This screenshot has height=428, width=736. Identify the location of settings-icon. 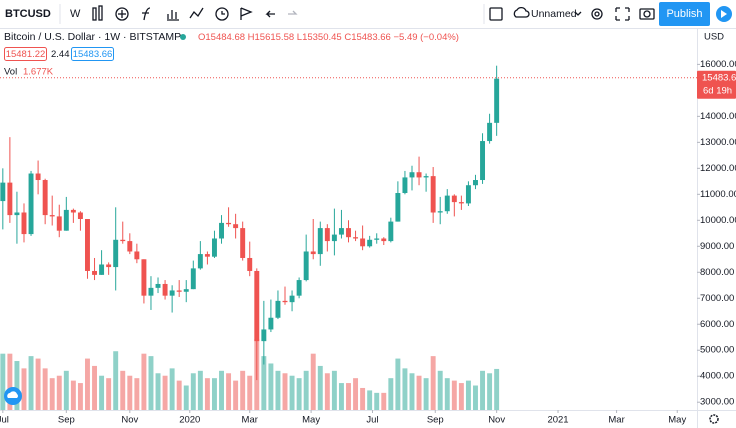
(714, 419).